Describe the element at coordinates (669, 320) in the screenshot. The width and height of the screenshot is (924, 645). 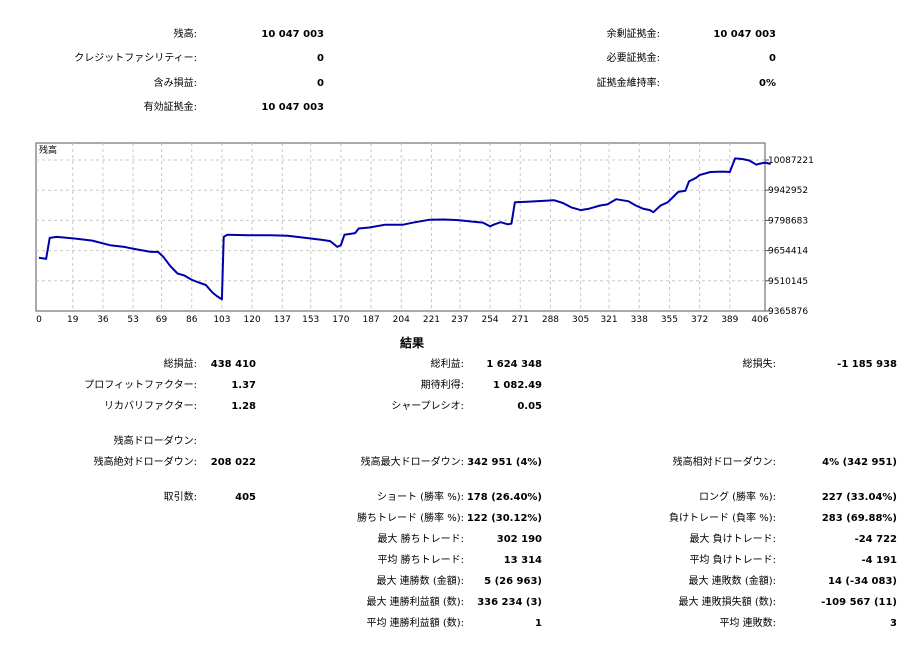
I see `x-tick-label: 355` at that location.